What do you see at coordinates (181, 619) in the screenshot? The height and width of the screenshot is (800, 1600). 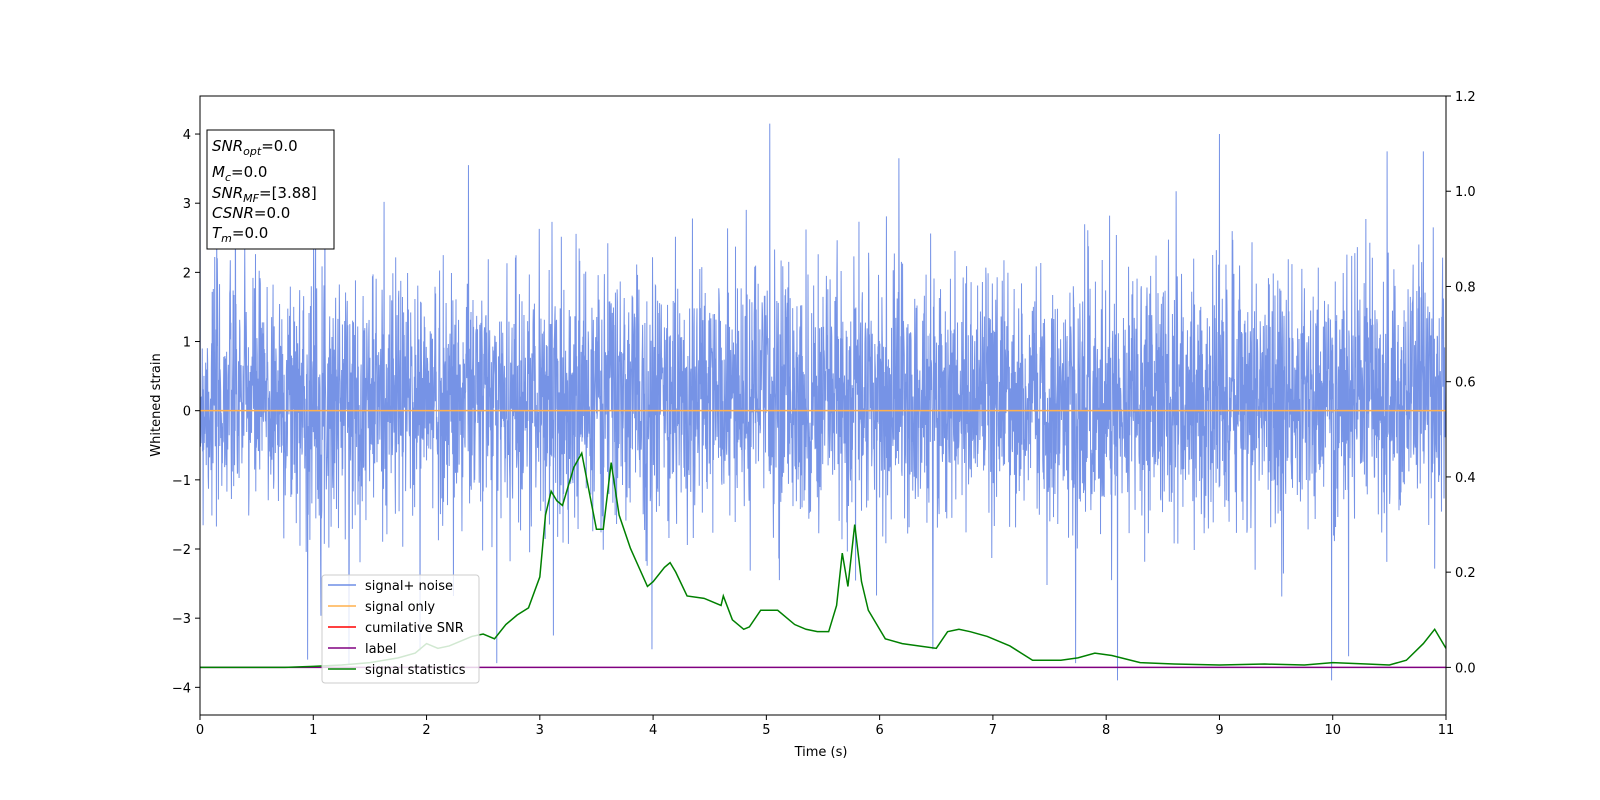 I see `y-tick-label: −3` at bounding box center [181, 619].